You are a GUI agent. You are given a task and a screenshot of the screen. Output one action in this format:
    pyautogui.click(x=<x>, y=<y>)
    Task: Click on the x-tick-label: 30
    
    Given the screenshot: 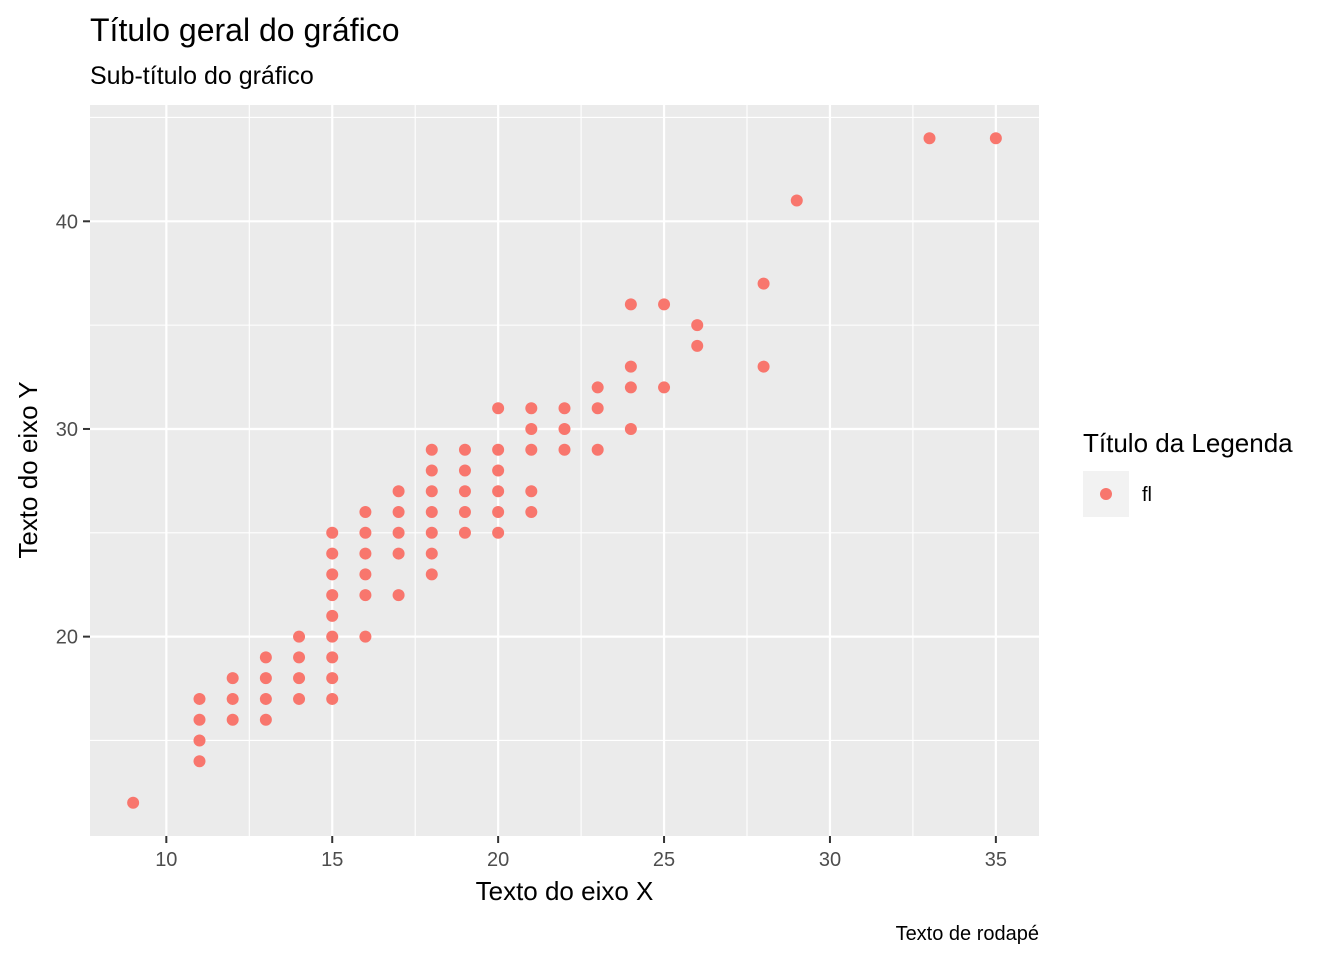 What is the action you would take?
    pyautogui.click(x=830, y=860)
    